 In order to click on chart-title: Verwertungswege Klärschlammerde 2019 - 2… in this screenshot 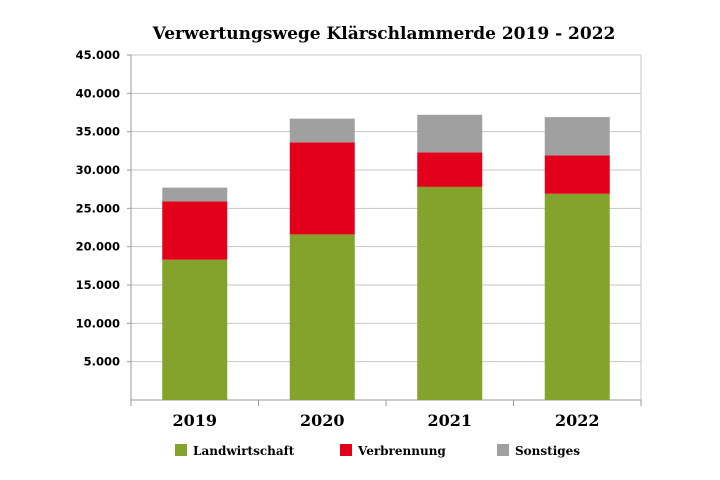, I will do `click(384, 34)`.